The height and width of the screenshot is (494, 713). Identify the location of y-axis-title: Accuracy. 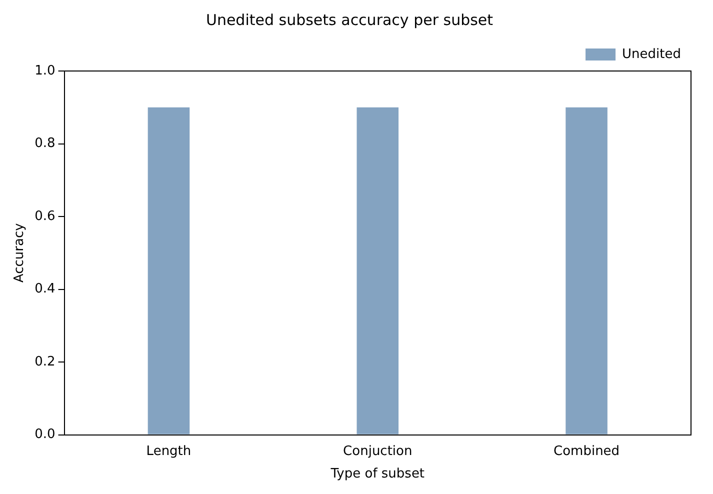
(20, 252).